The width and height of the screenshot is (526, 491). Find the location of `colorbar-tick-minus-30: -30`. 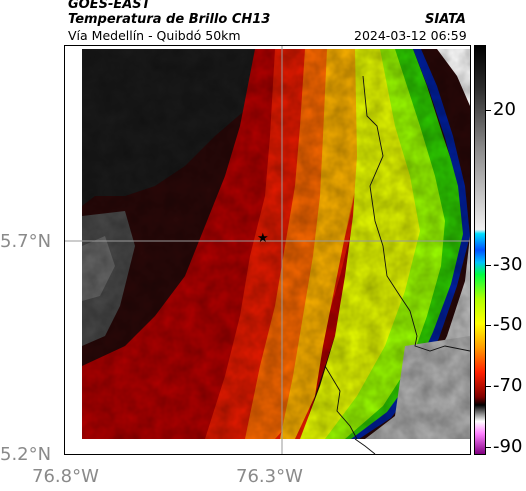

colorbar-tick-minus-30: -30 is located at coordinates (508, 264).